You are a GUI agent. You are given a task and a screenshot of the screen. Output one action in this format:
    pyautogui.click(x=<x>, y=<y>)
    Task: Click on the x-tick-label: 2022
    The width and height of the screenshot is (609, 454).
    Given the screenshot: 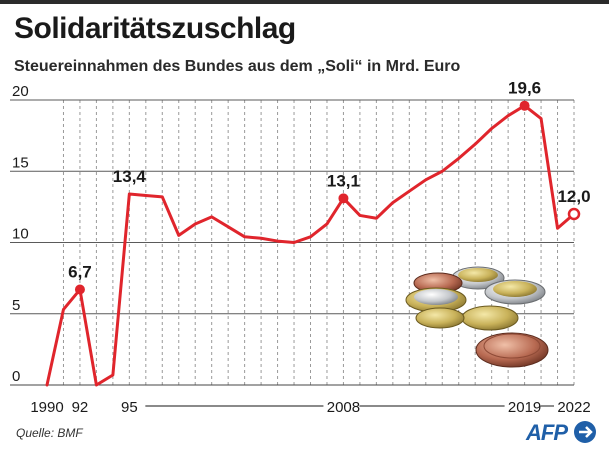 What is the action you would take?
    pyautogui.click(x=573, y=407)
    